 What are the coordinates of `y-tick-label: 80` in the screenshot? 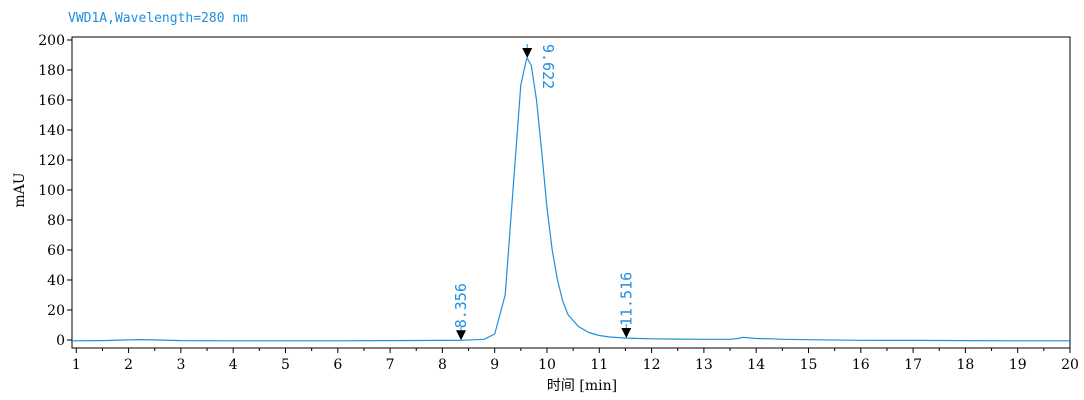 It's located at (56, 221).